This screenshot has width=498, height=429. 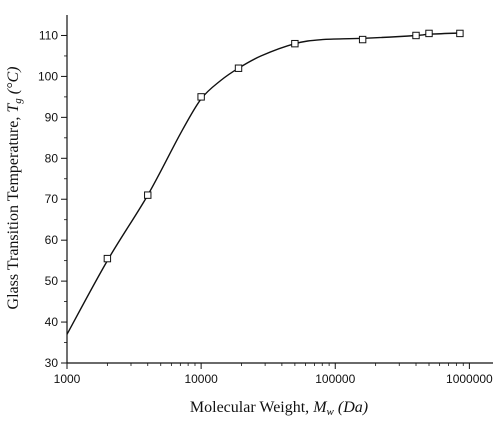 I want to click on x-axis-title-unit: (Da), so click(x=351, y=407).